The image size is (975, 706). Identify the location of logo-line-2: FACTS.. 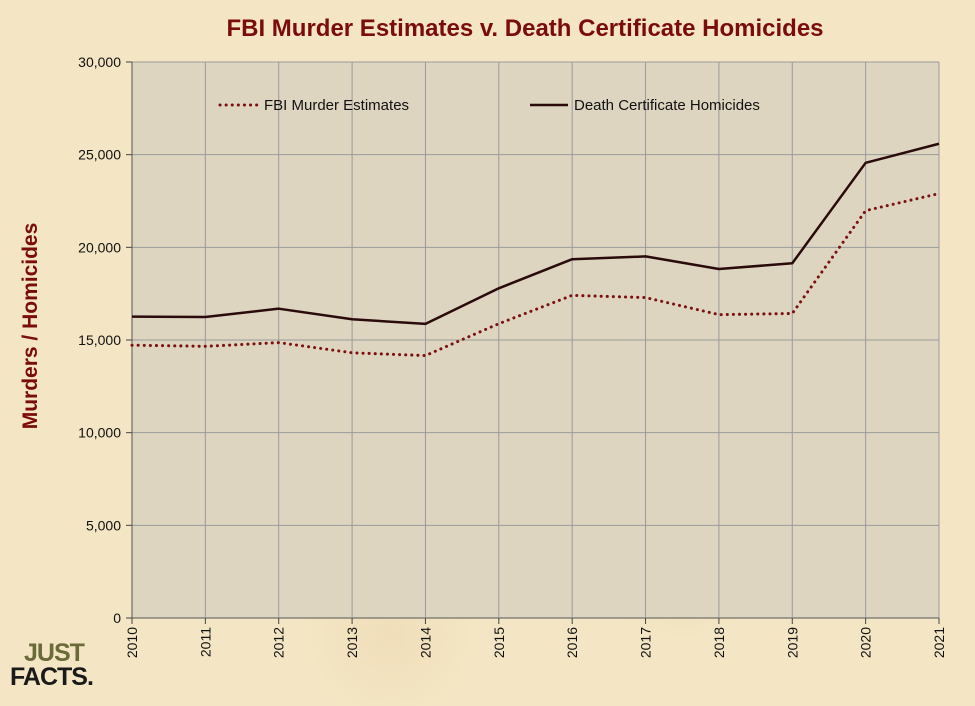
(52, 676).